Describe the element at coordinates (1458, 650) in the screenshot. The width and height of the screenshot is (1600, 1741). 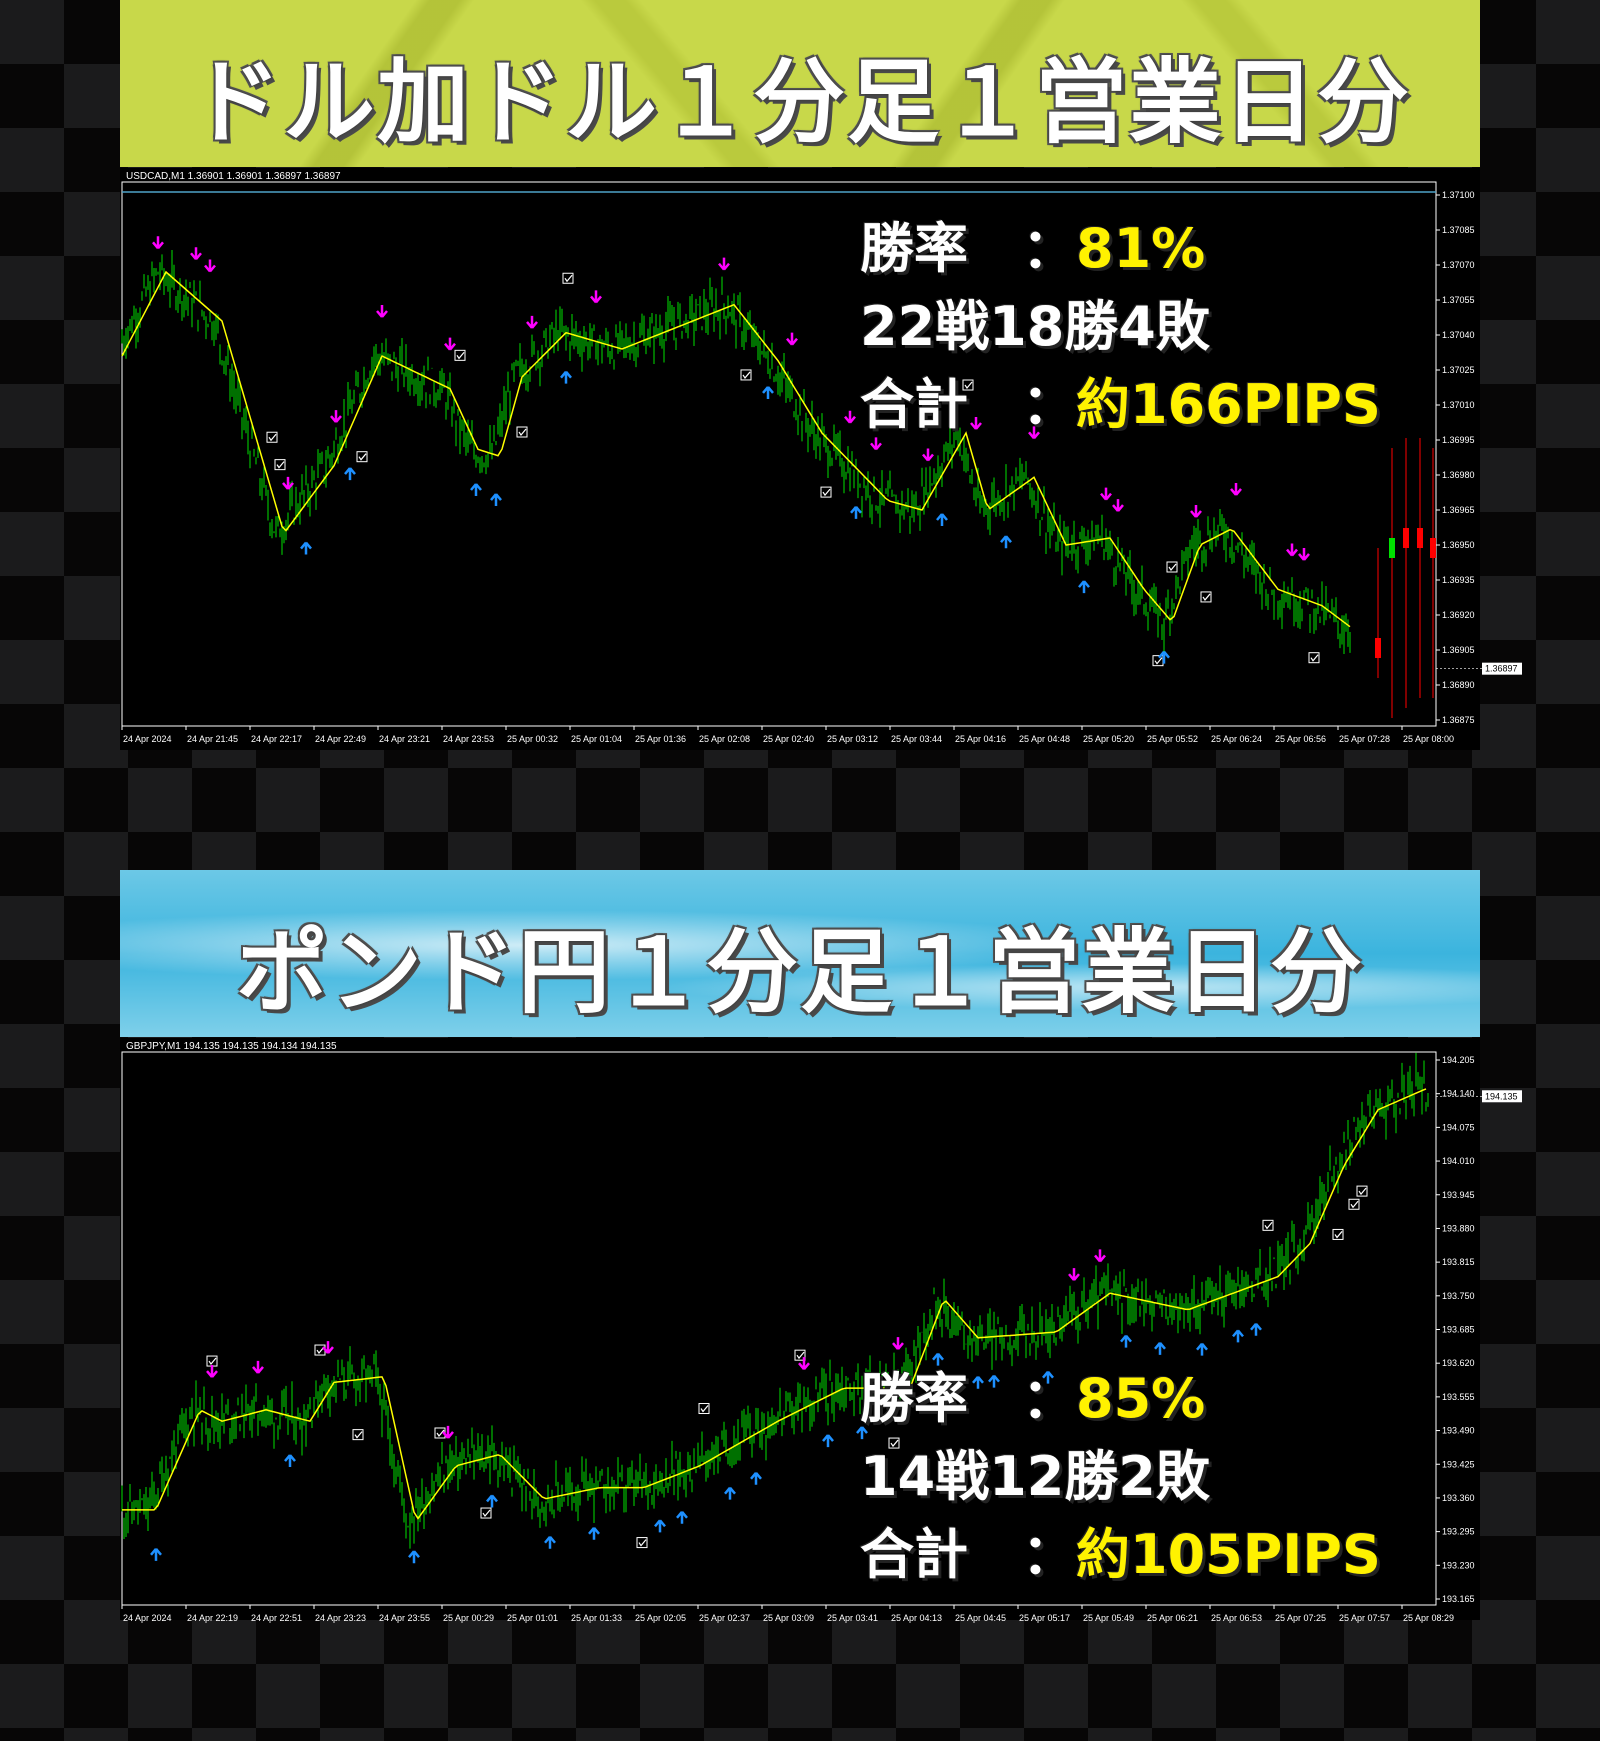
I see `y-tick-label: 1.36905` at that location.